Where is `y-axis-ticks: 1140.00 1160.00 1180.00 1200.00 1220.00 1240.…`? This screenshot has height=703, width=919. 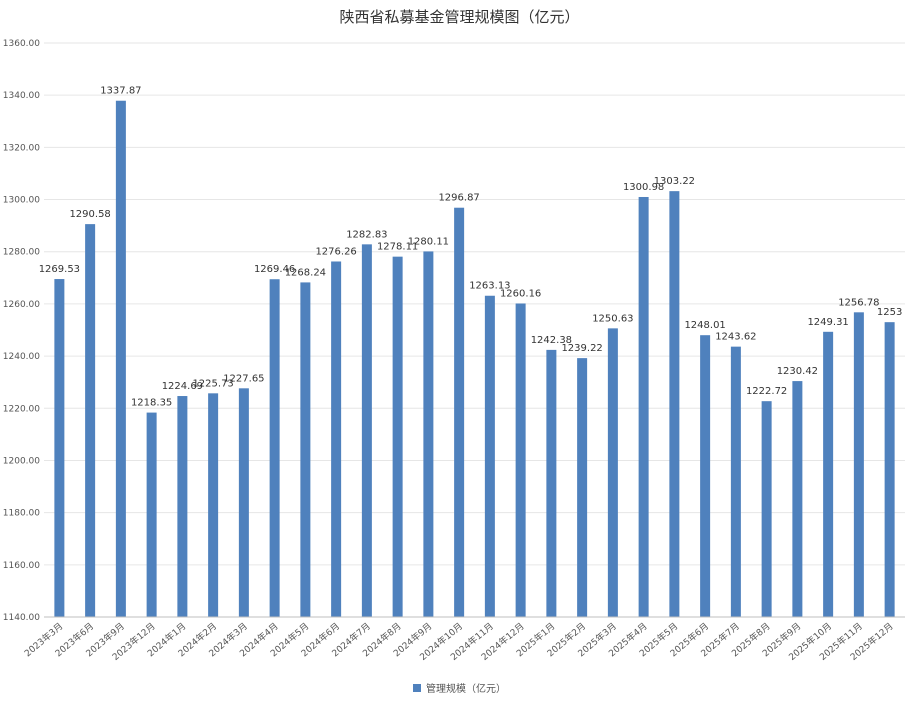
y-axis-ticks: 1140.00 1160.00 1180.00 1200.00 1220.00 1240.… is located at coordinates (21, 331).